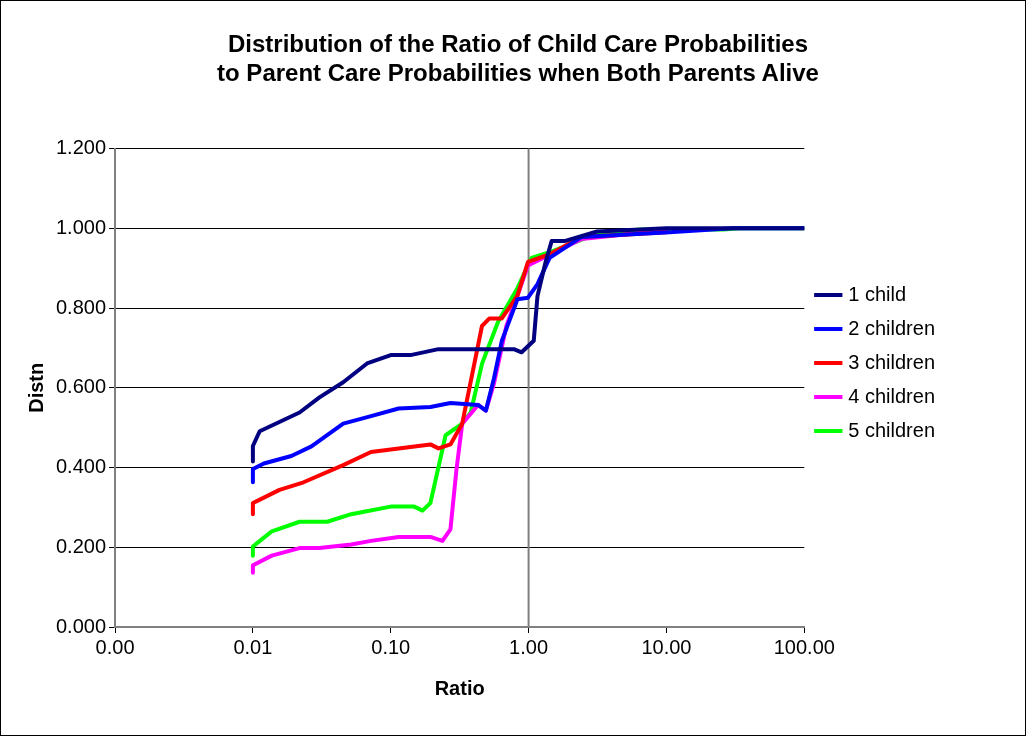 Image resolution: width=1026 pixels, height=736 pixels. Describe the element at coordinates (81, 545) in the screenshot. I see `y-tick-label: 0.200` at that location.